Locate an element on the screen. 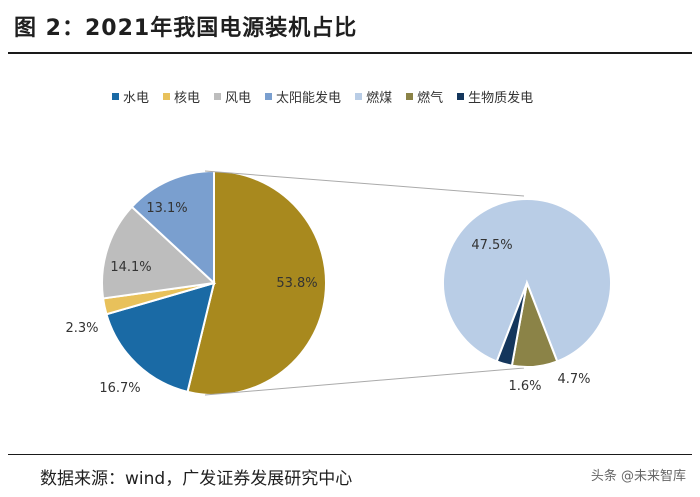 This screenshot has height=497, width=700. legend-label: 燃气 is located at coordinates (430, 98).